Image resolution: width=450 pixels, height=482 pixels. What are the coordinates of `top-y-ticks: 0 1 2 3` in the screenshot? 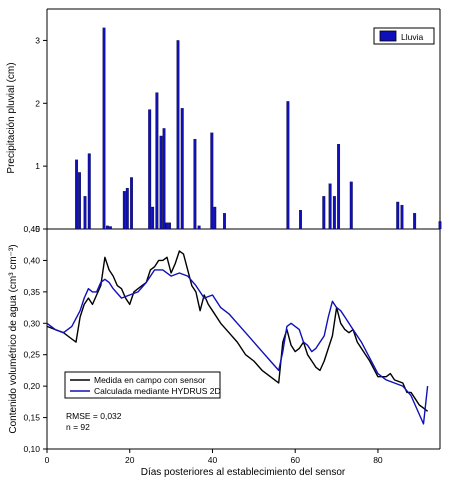 It's located at (41, 134).